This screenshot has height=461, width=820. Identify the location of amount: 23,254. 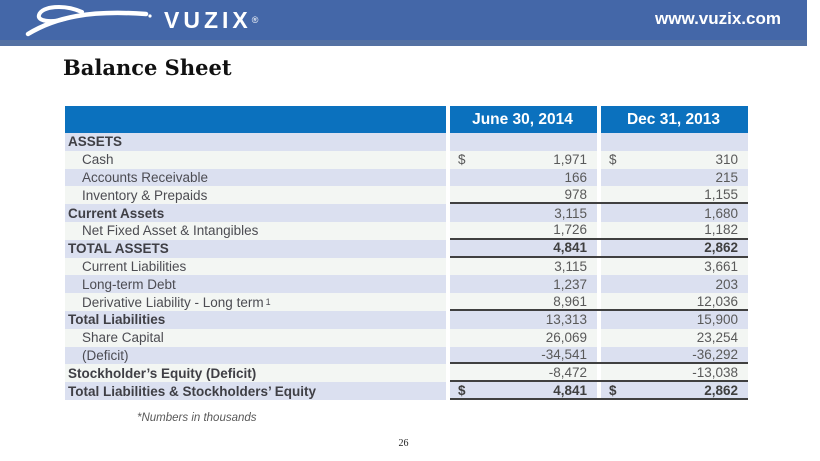
(717, 338).